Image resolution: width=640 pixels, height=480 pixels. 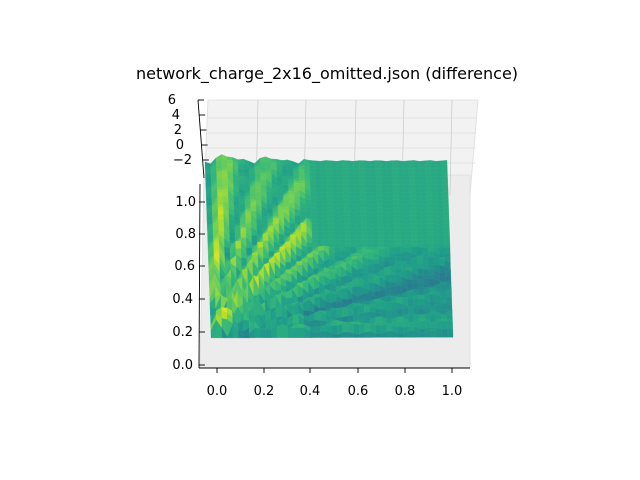 I want to click on z-axis-line, so click(x=201, y=139).